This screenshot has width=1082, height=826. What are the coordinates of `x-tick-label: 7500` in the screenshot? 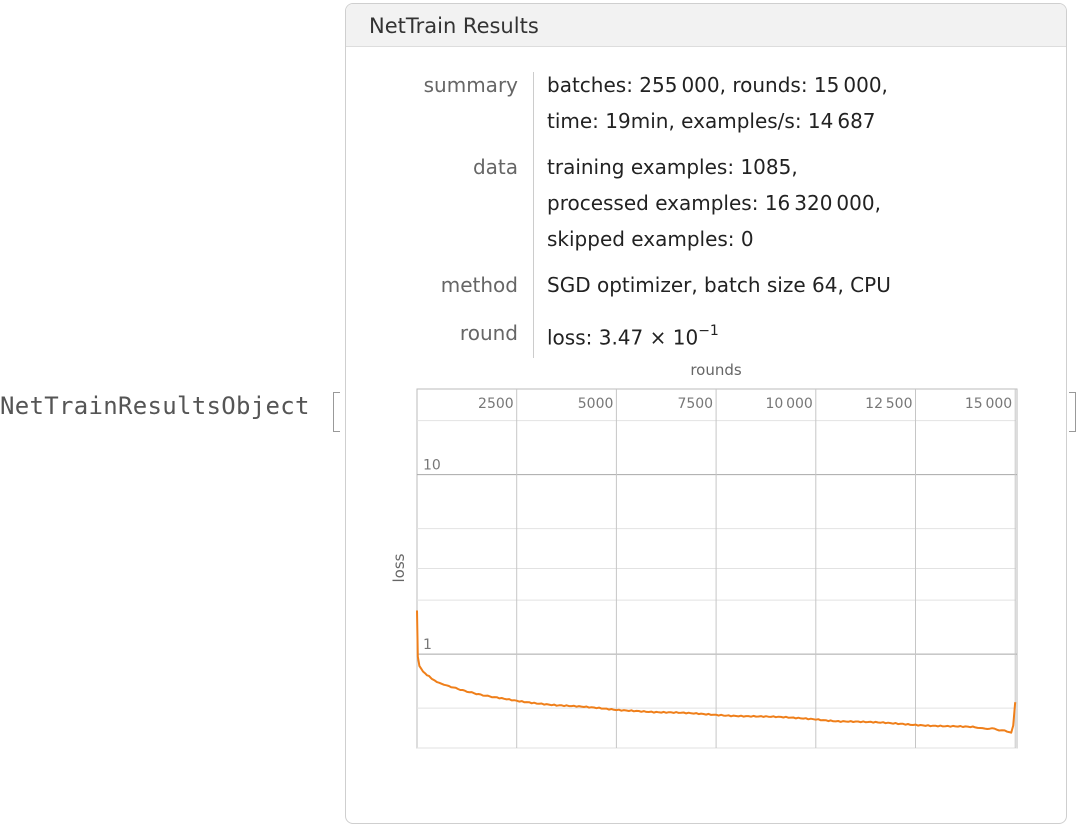 It's located at (695, 404).